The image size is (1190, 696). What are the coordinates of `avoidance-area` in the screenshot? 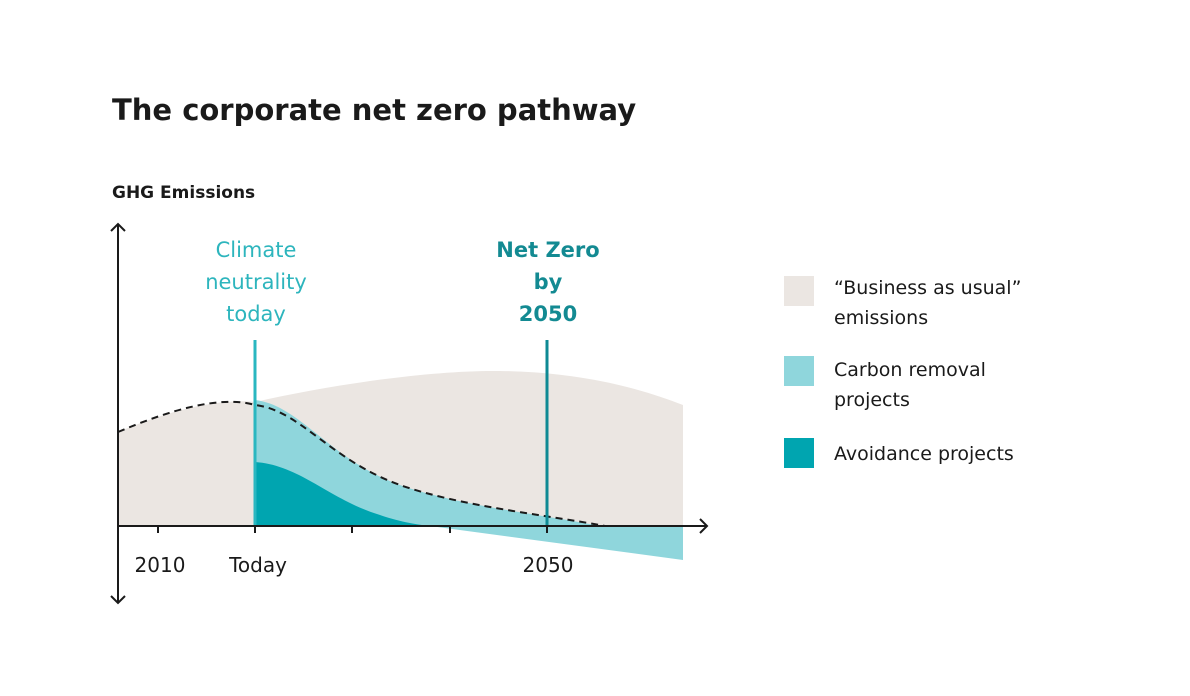 It's located at (342, 494).